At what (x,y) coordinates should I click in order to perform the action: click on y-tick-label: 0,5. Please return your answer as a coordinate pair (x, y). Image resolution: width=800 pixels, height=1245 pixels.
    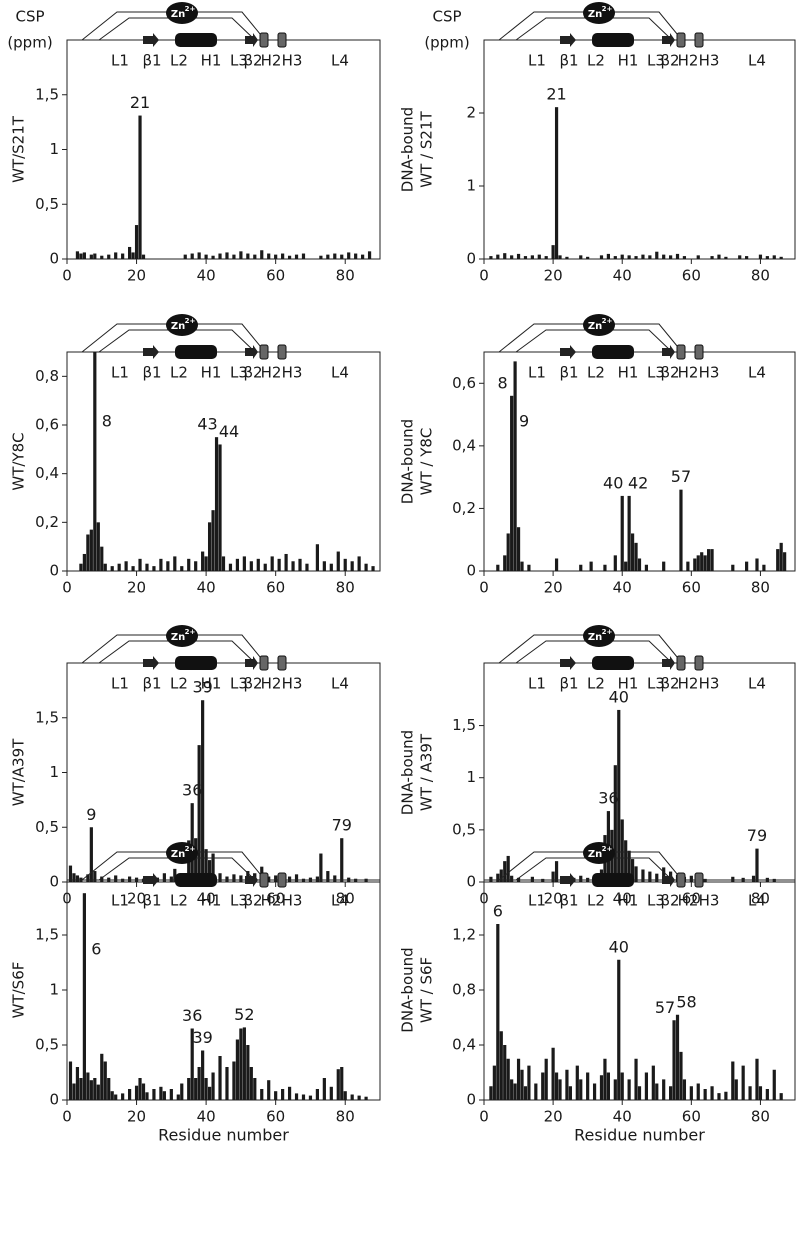
    Looking at the image, I should click on (47, 204).